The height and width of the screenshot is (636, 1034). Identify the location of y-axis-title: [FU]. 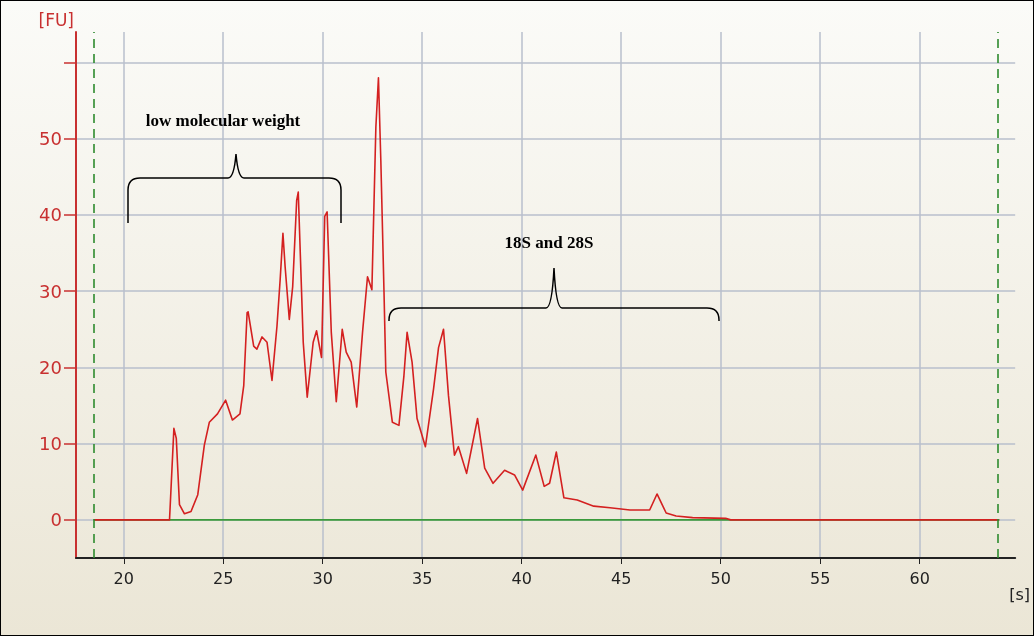
(56, 19).